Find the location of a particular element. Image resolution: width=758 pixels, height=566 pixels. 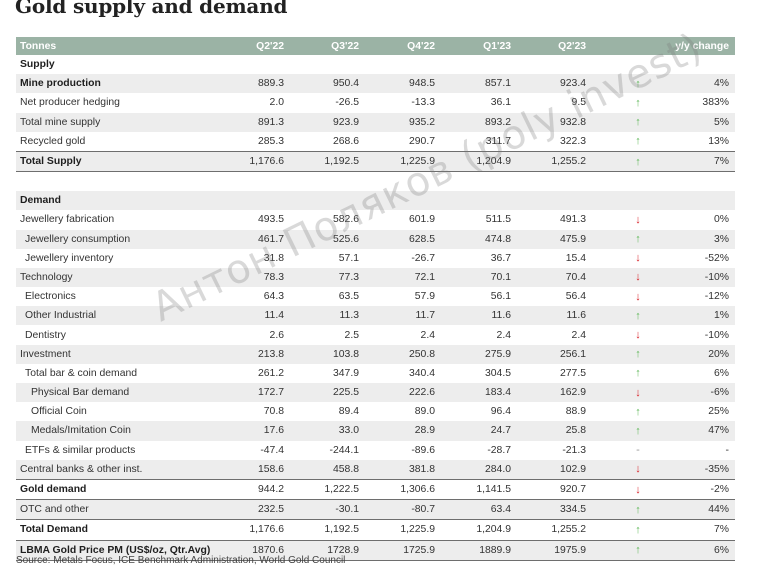

cell-value: 1728.9 is located at coordinates (343, 550).